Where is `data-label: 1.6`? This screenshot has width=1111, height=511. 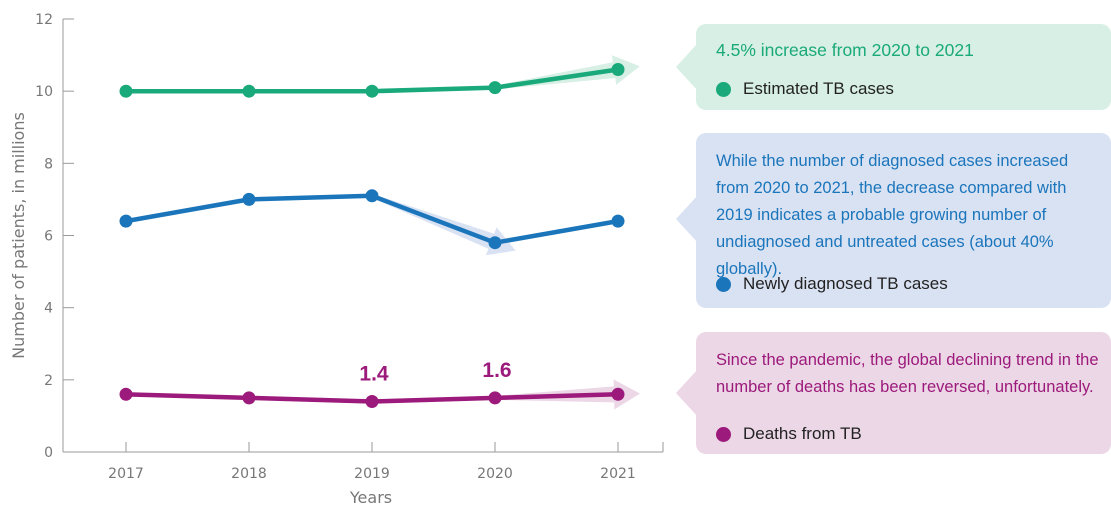
data-label: 1.6 is located at coordinates (496, 370).